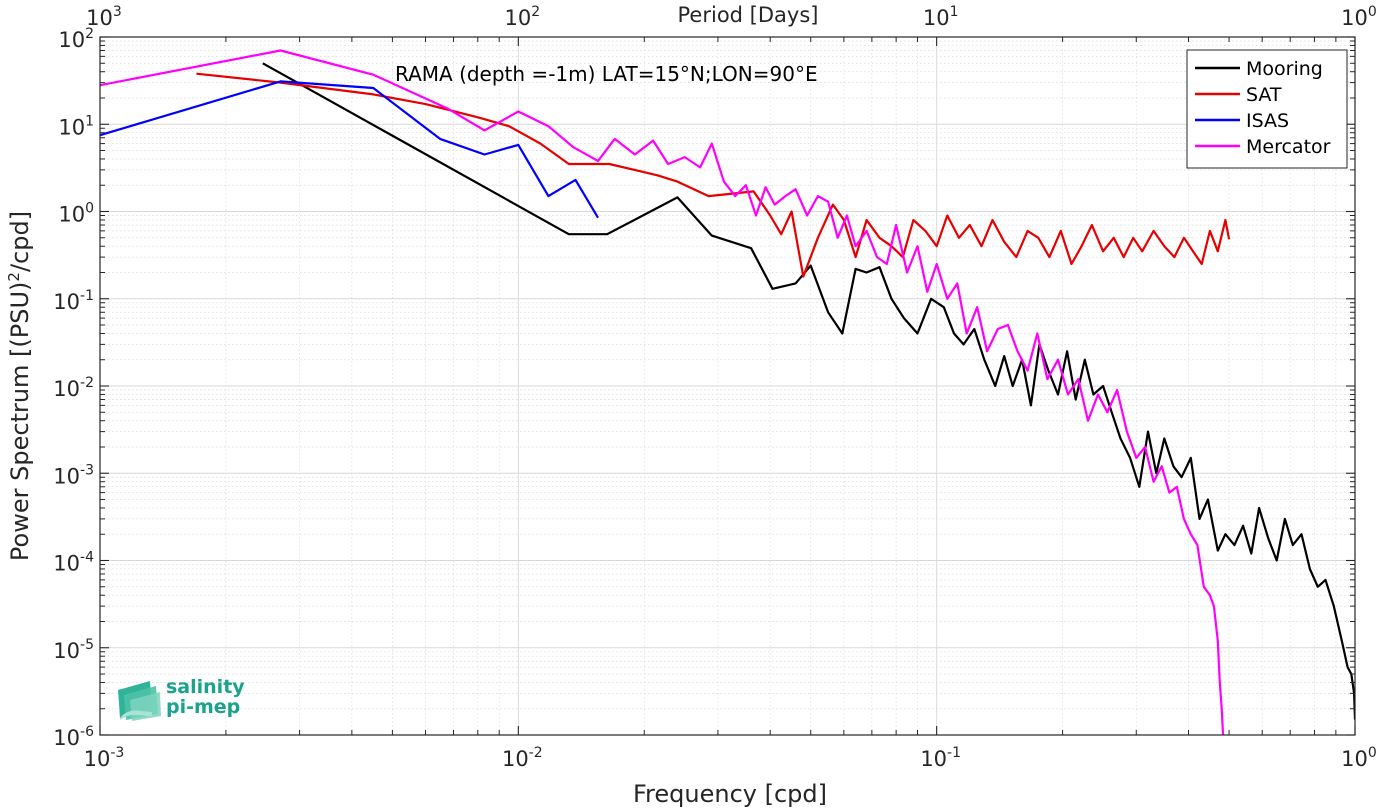  Describe the element at coordinates (89, 209) in the screenshot. I see `y-tick-label-exponent: 0` at that location.